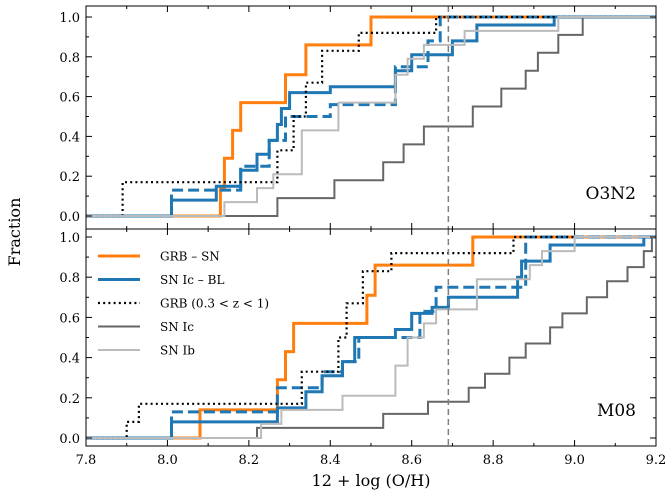  What do you see at coordinates (177, 327) in the screenshot?
I see `legend-label-sn-ic: SN Ic` at bounding box center [177, 327].